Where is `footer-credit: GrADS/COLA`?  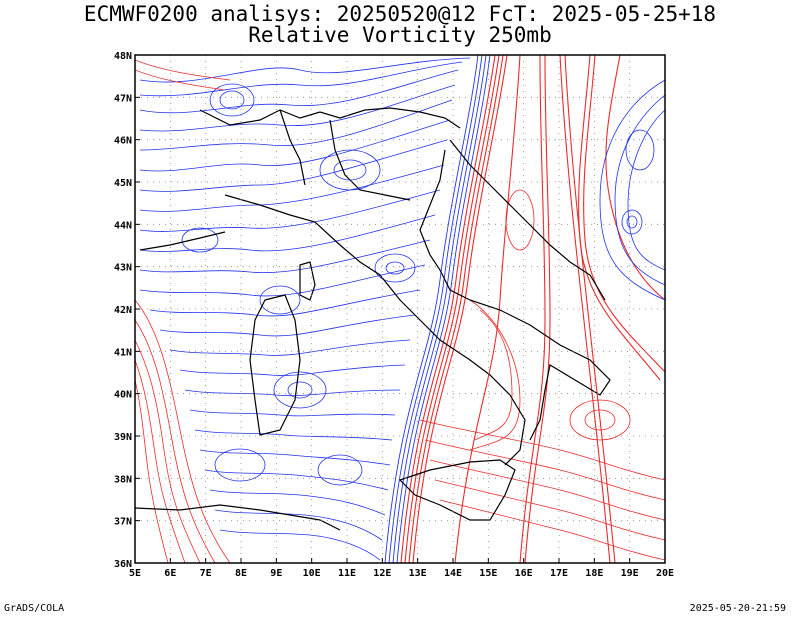
footer-credit: GrADS/COLA is located at coordinates (34, 608).